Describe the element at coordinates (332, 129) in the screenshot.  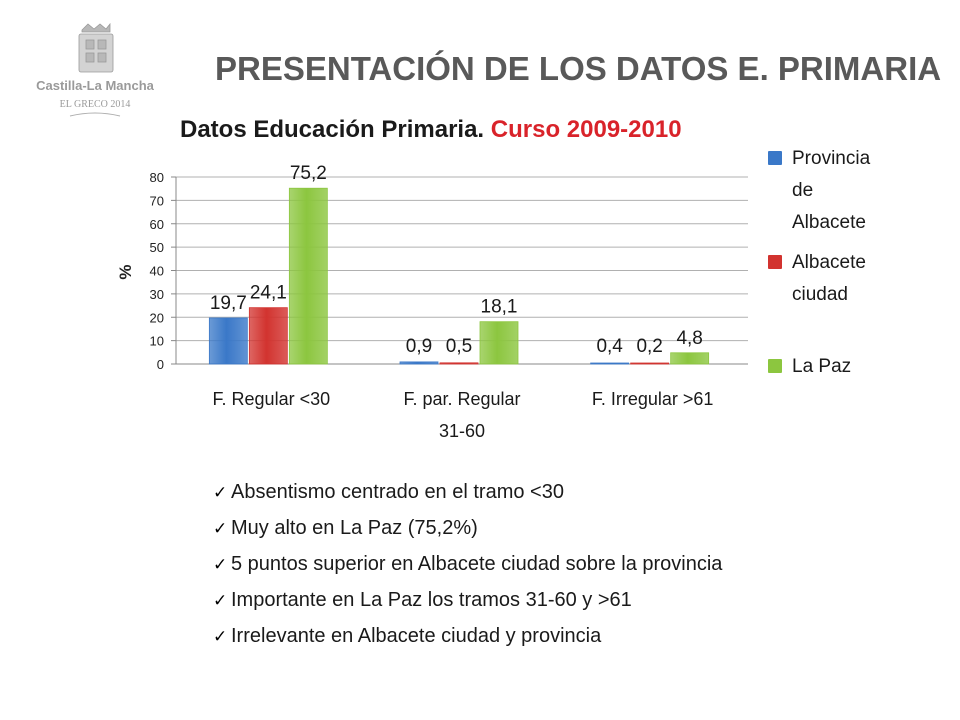
I see `chart-title-main: Datos Educación Primaria.` at that location.